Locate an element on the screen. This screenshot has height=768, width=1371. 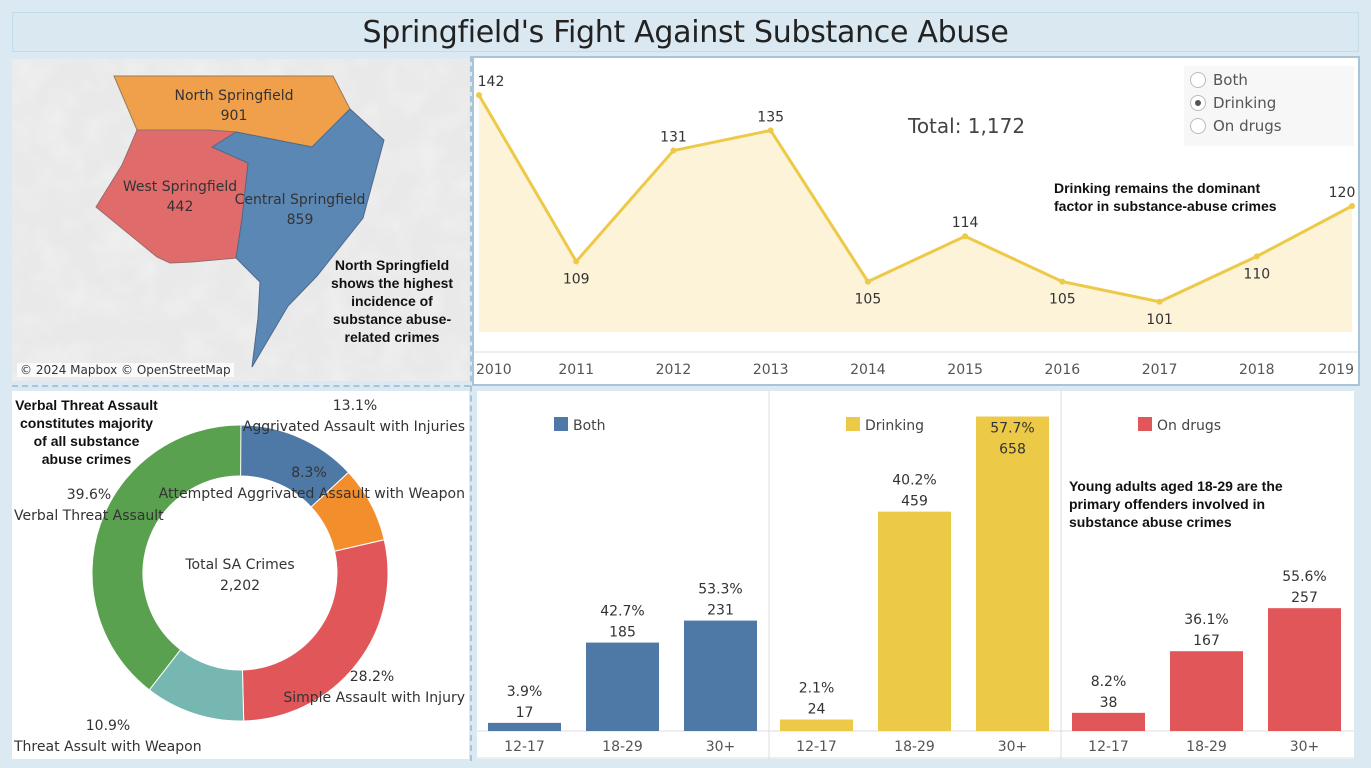
line-data-label: 109 is located at coordinates (576, 279).